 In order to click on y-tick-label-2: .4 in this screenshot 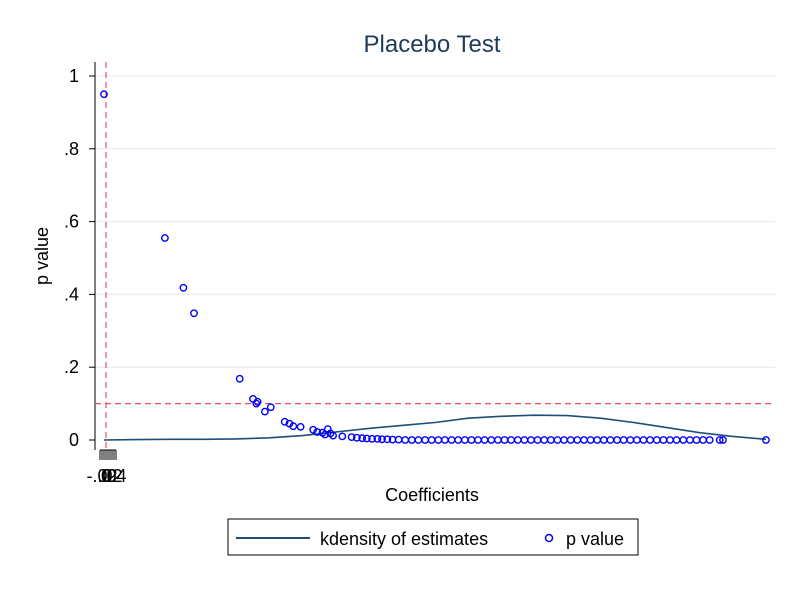, I will do `click(71, 294)`.